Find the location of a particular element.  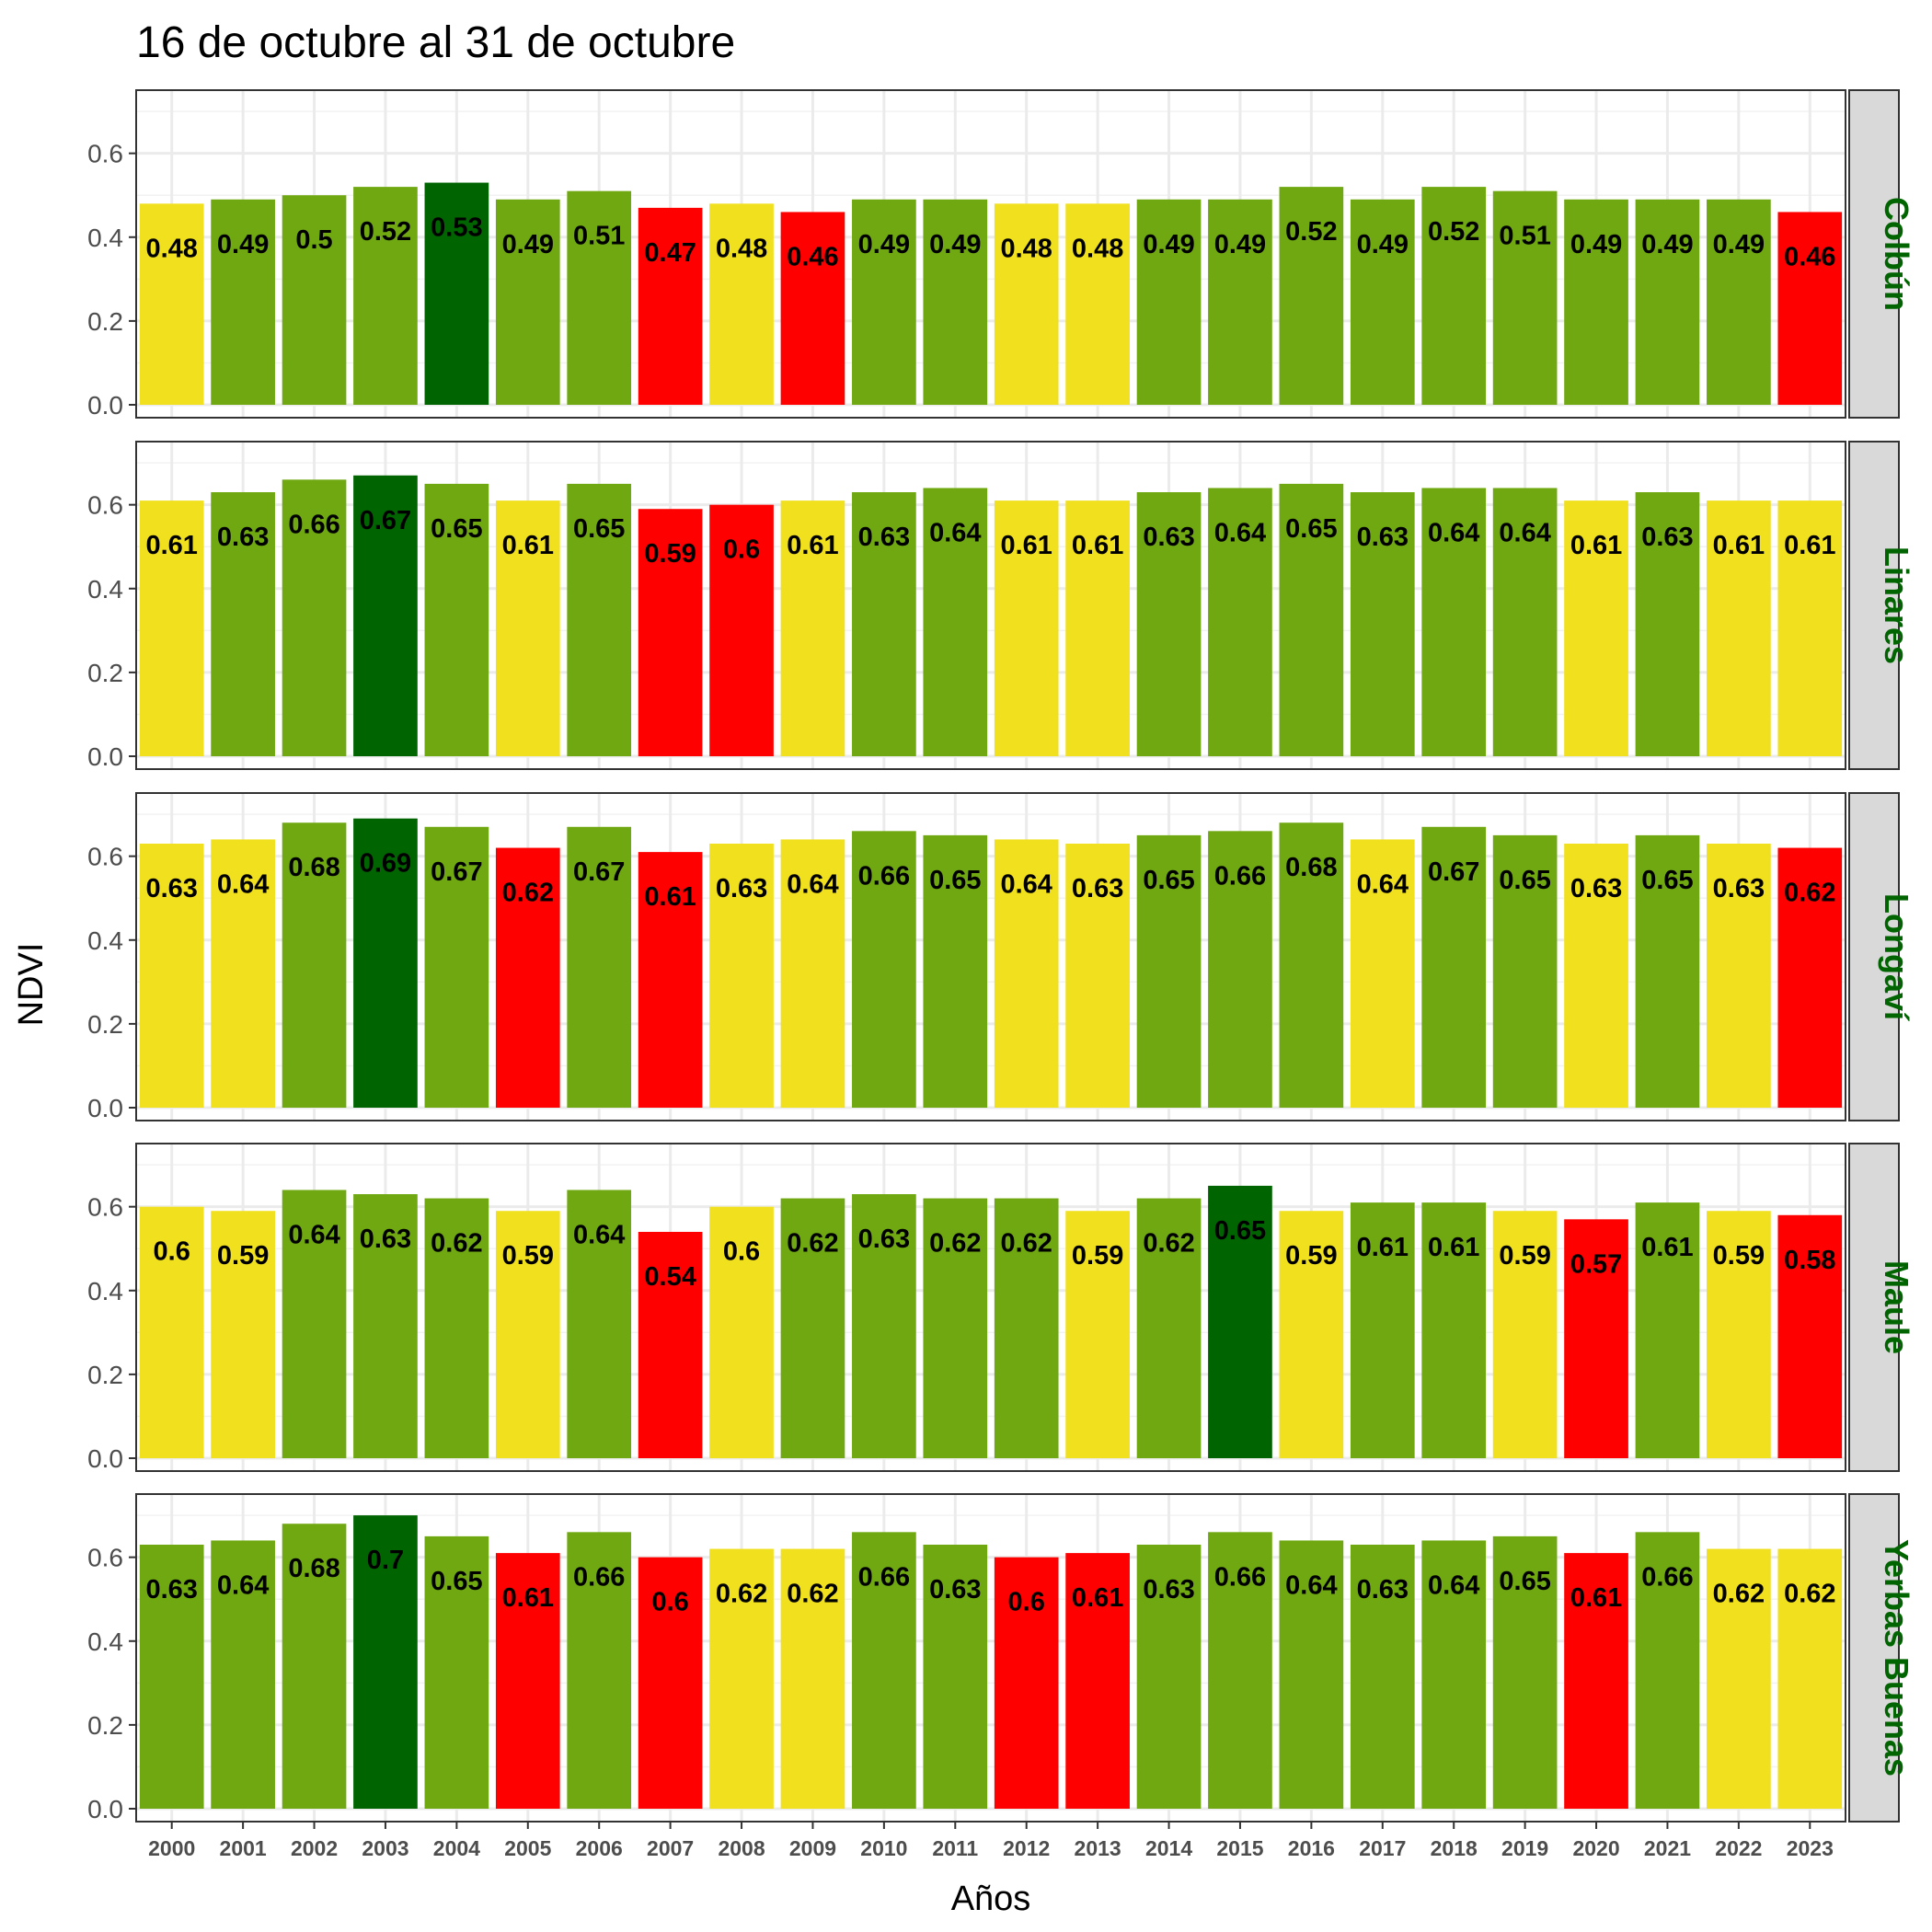

bar-maule-2023 is located at coordinates (1810, 1336).